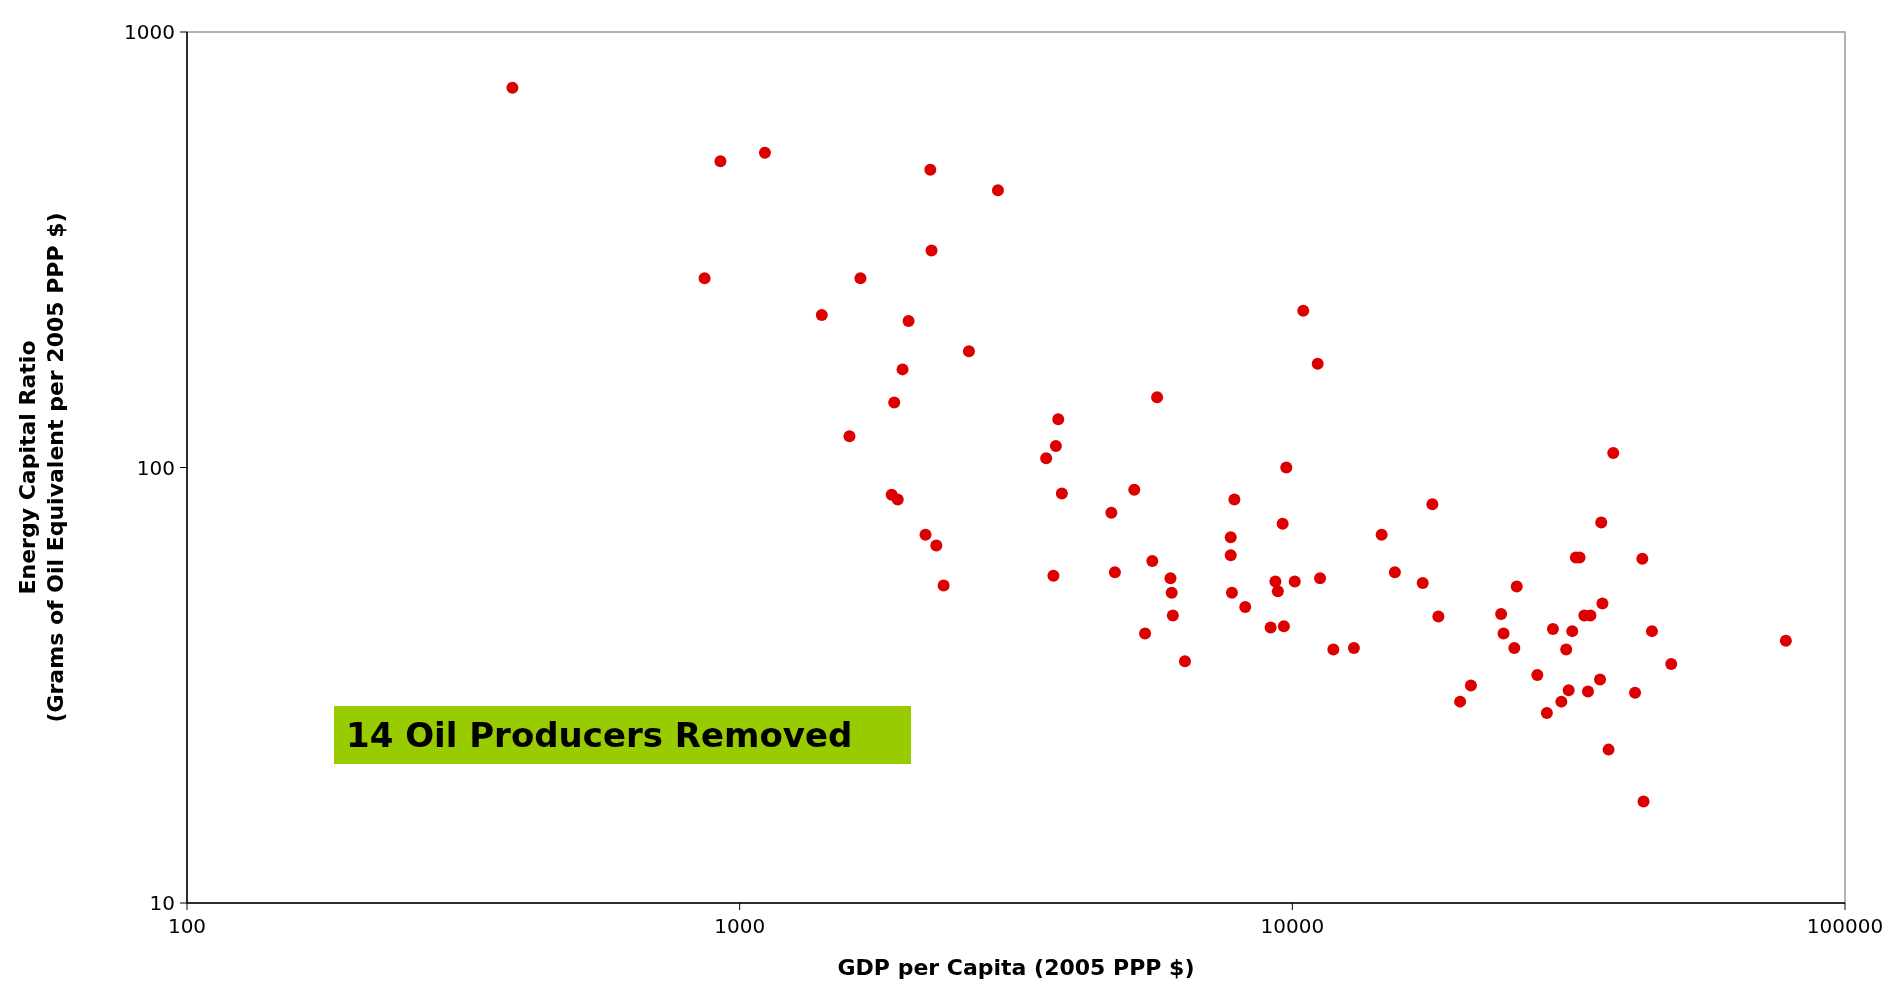 This screenshot has height=997, width=1893. I want to click on y-tick-label: 100, so click(155, 467).